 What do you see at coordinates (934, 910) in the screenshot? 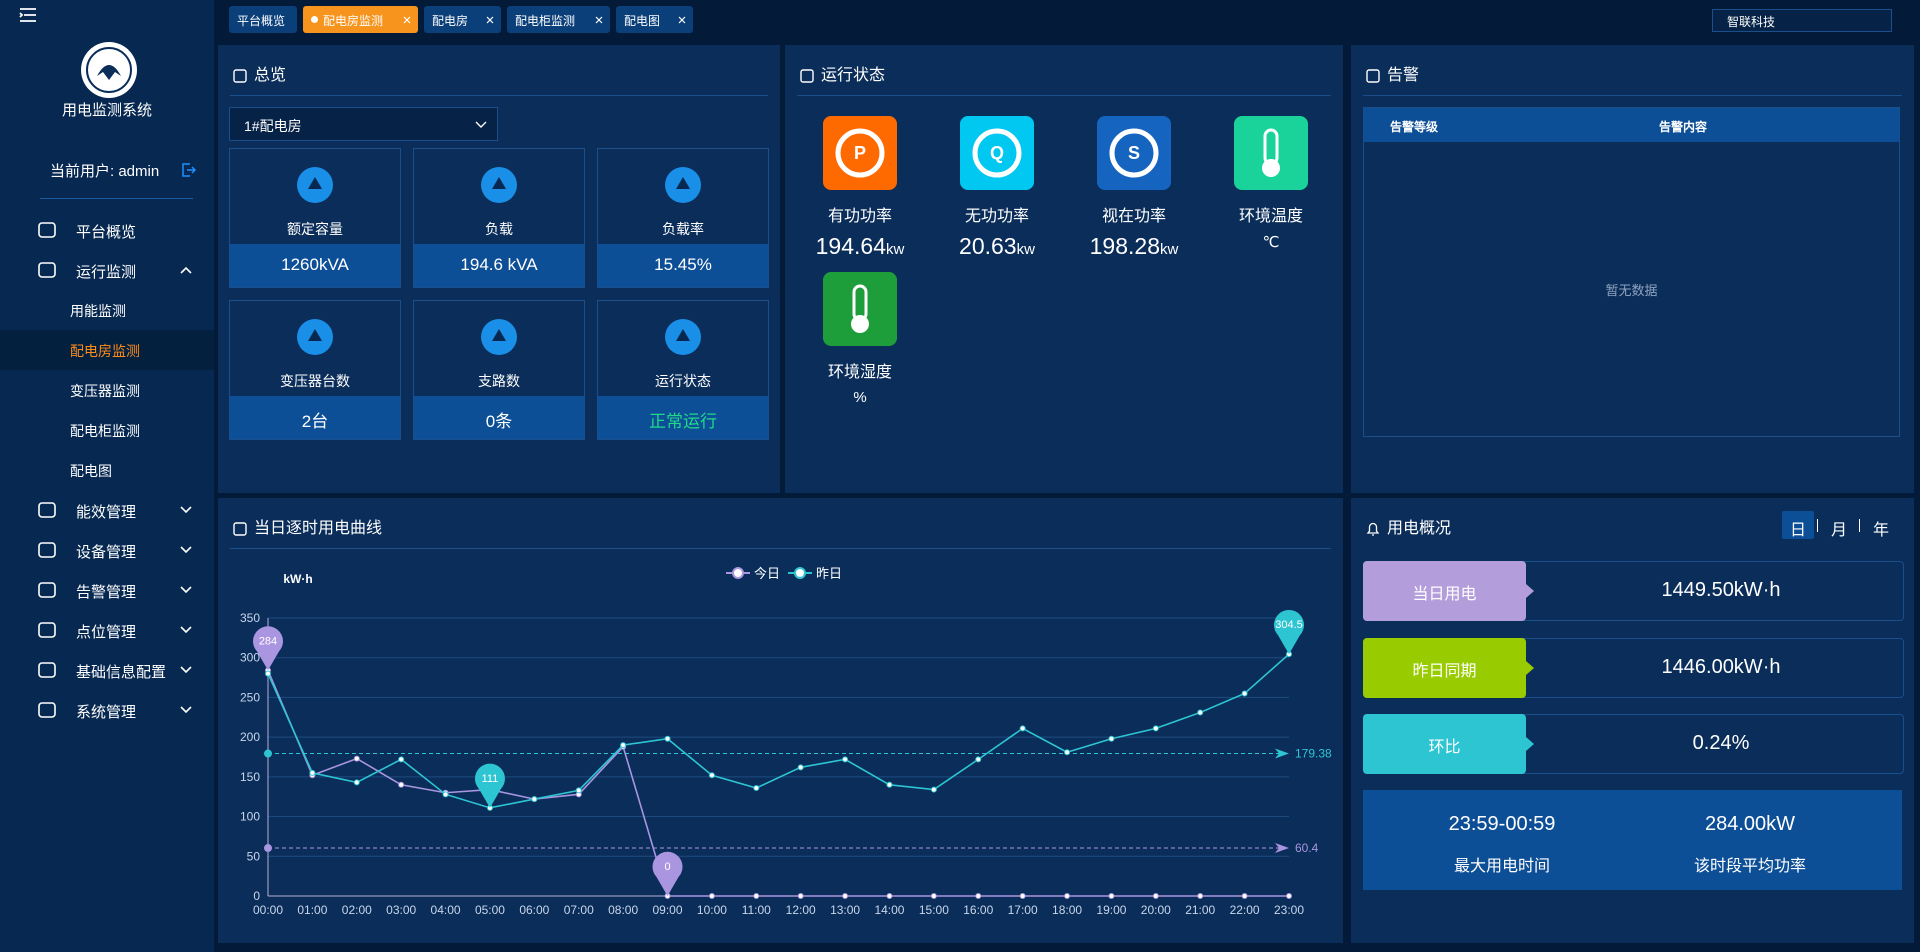
I see `x-tick-label: 15:00` at bounding box center [934, 910].